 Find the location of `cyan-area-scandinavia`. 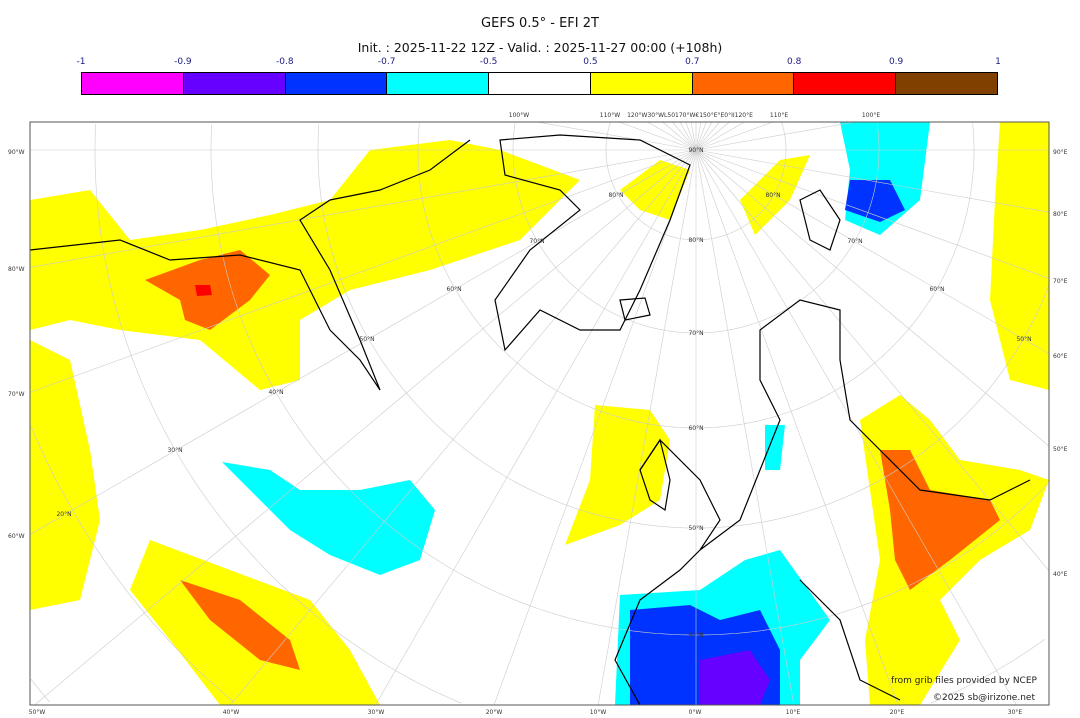

cyan-area-scandinavia is located at coordinates (775, 447).